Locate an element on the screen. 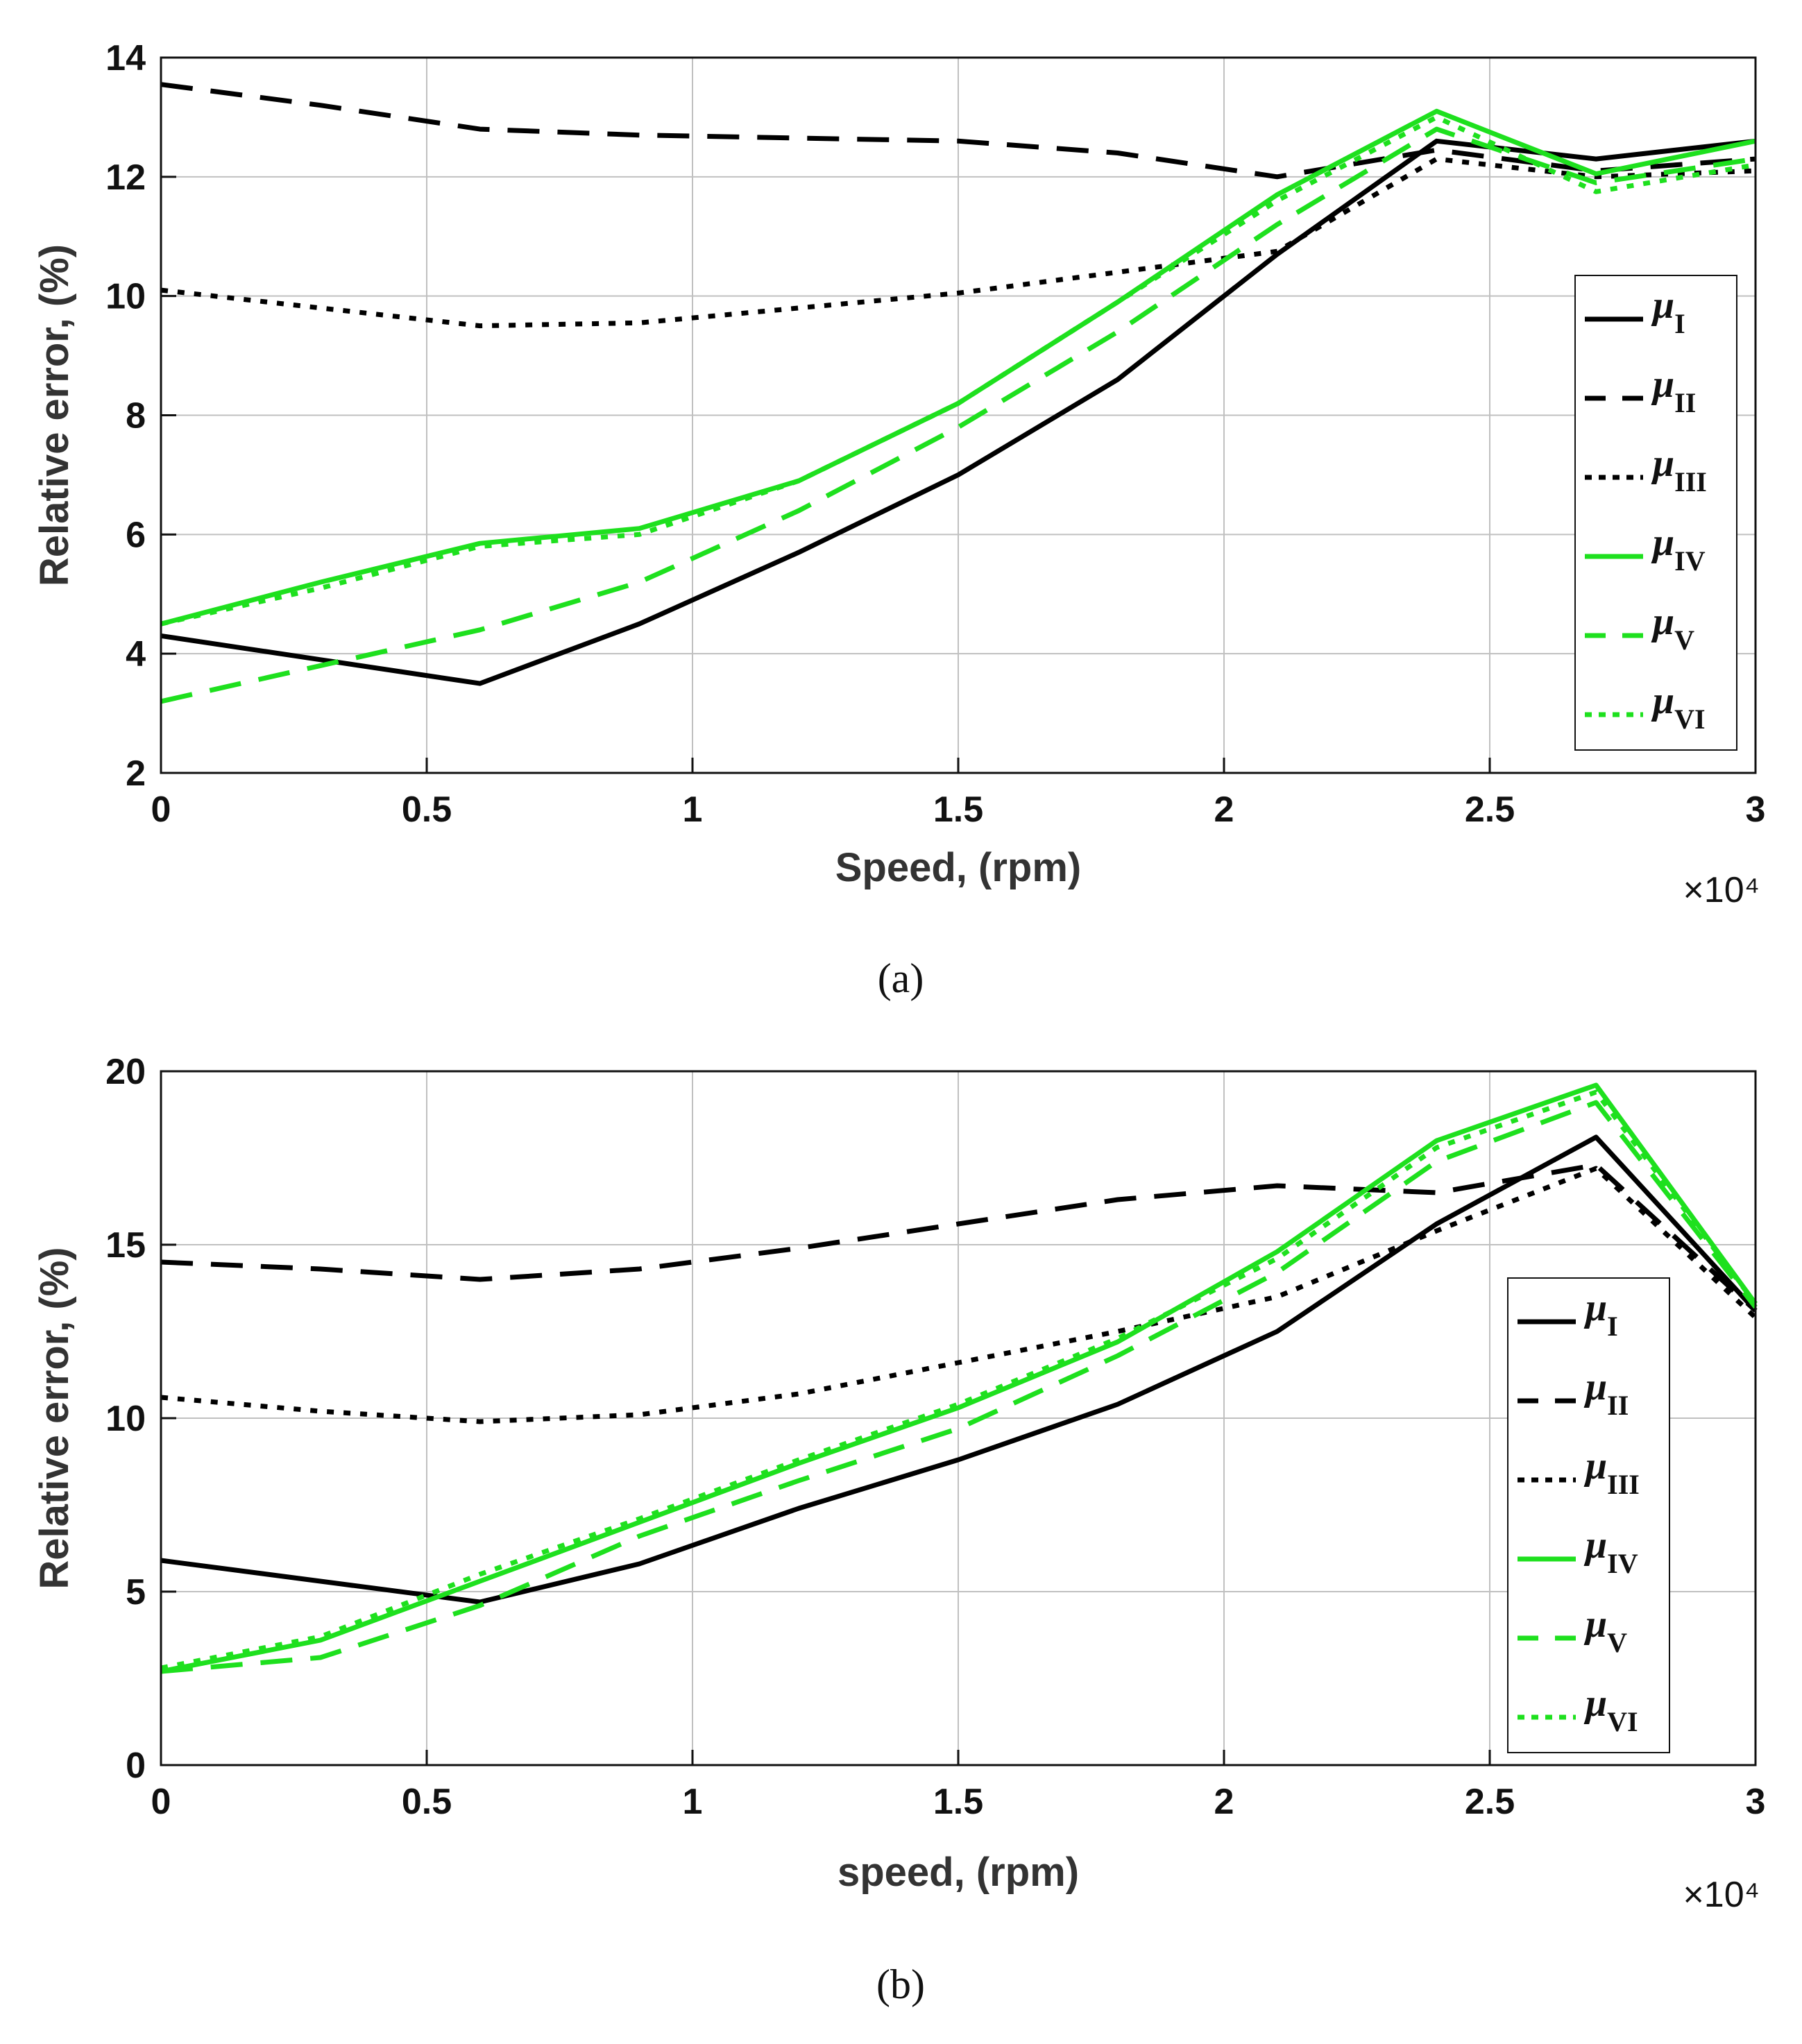 Image resolution: width=1802 pixels, height=2044 pixels. x-tick-labels-a: 0 0.5 1 1.5 2 2.5 3 is located at coordinates (958, 794).